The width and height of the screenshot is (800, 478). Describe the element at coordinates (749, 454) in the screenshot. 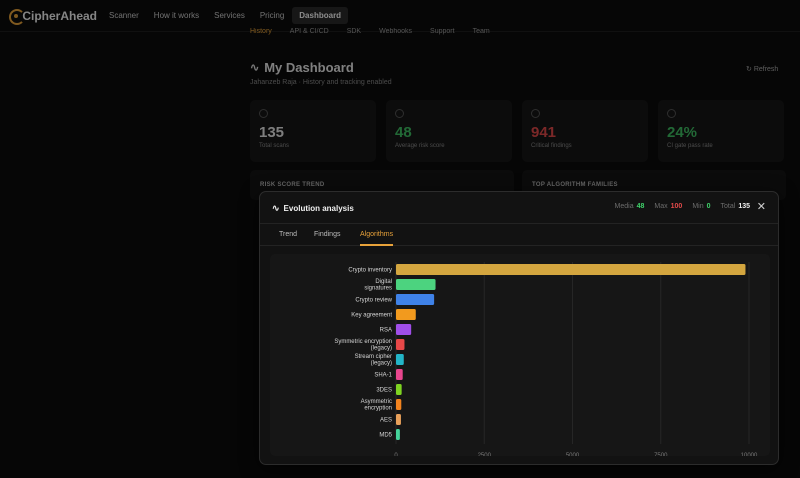

I see `x-tick-label: 10000` at that location.